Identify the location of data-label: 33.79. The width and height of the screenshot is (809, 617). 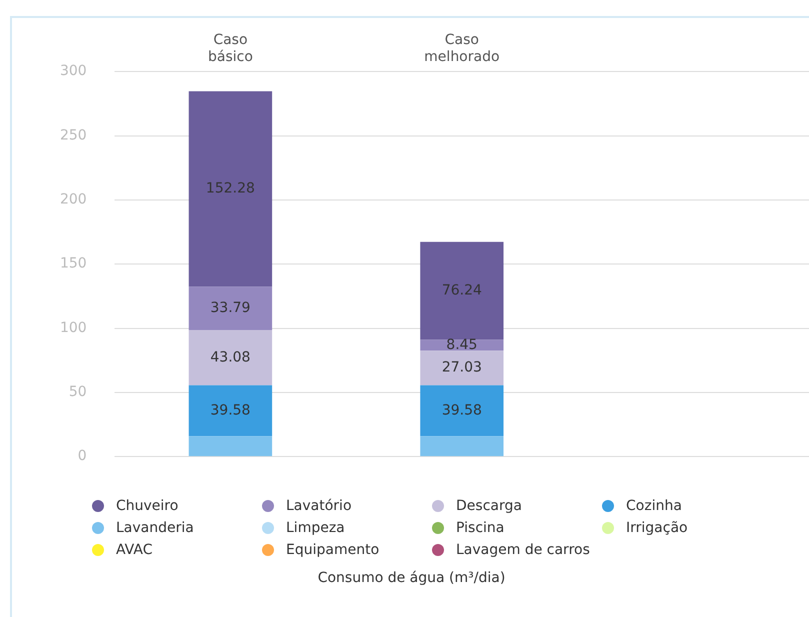
(230, 308).